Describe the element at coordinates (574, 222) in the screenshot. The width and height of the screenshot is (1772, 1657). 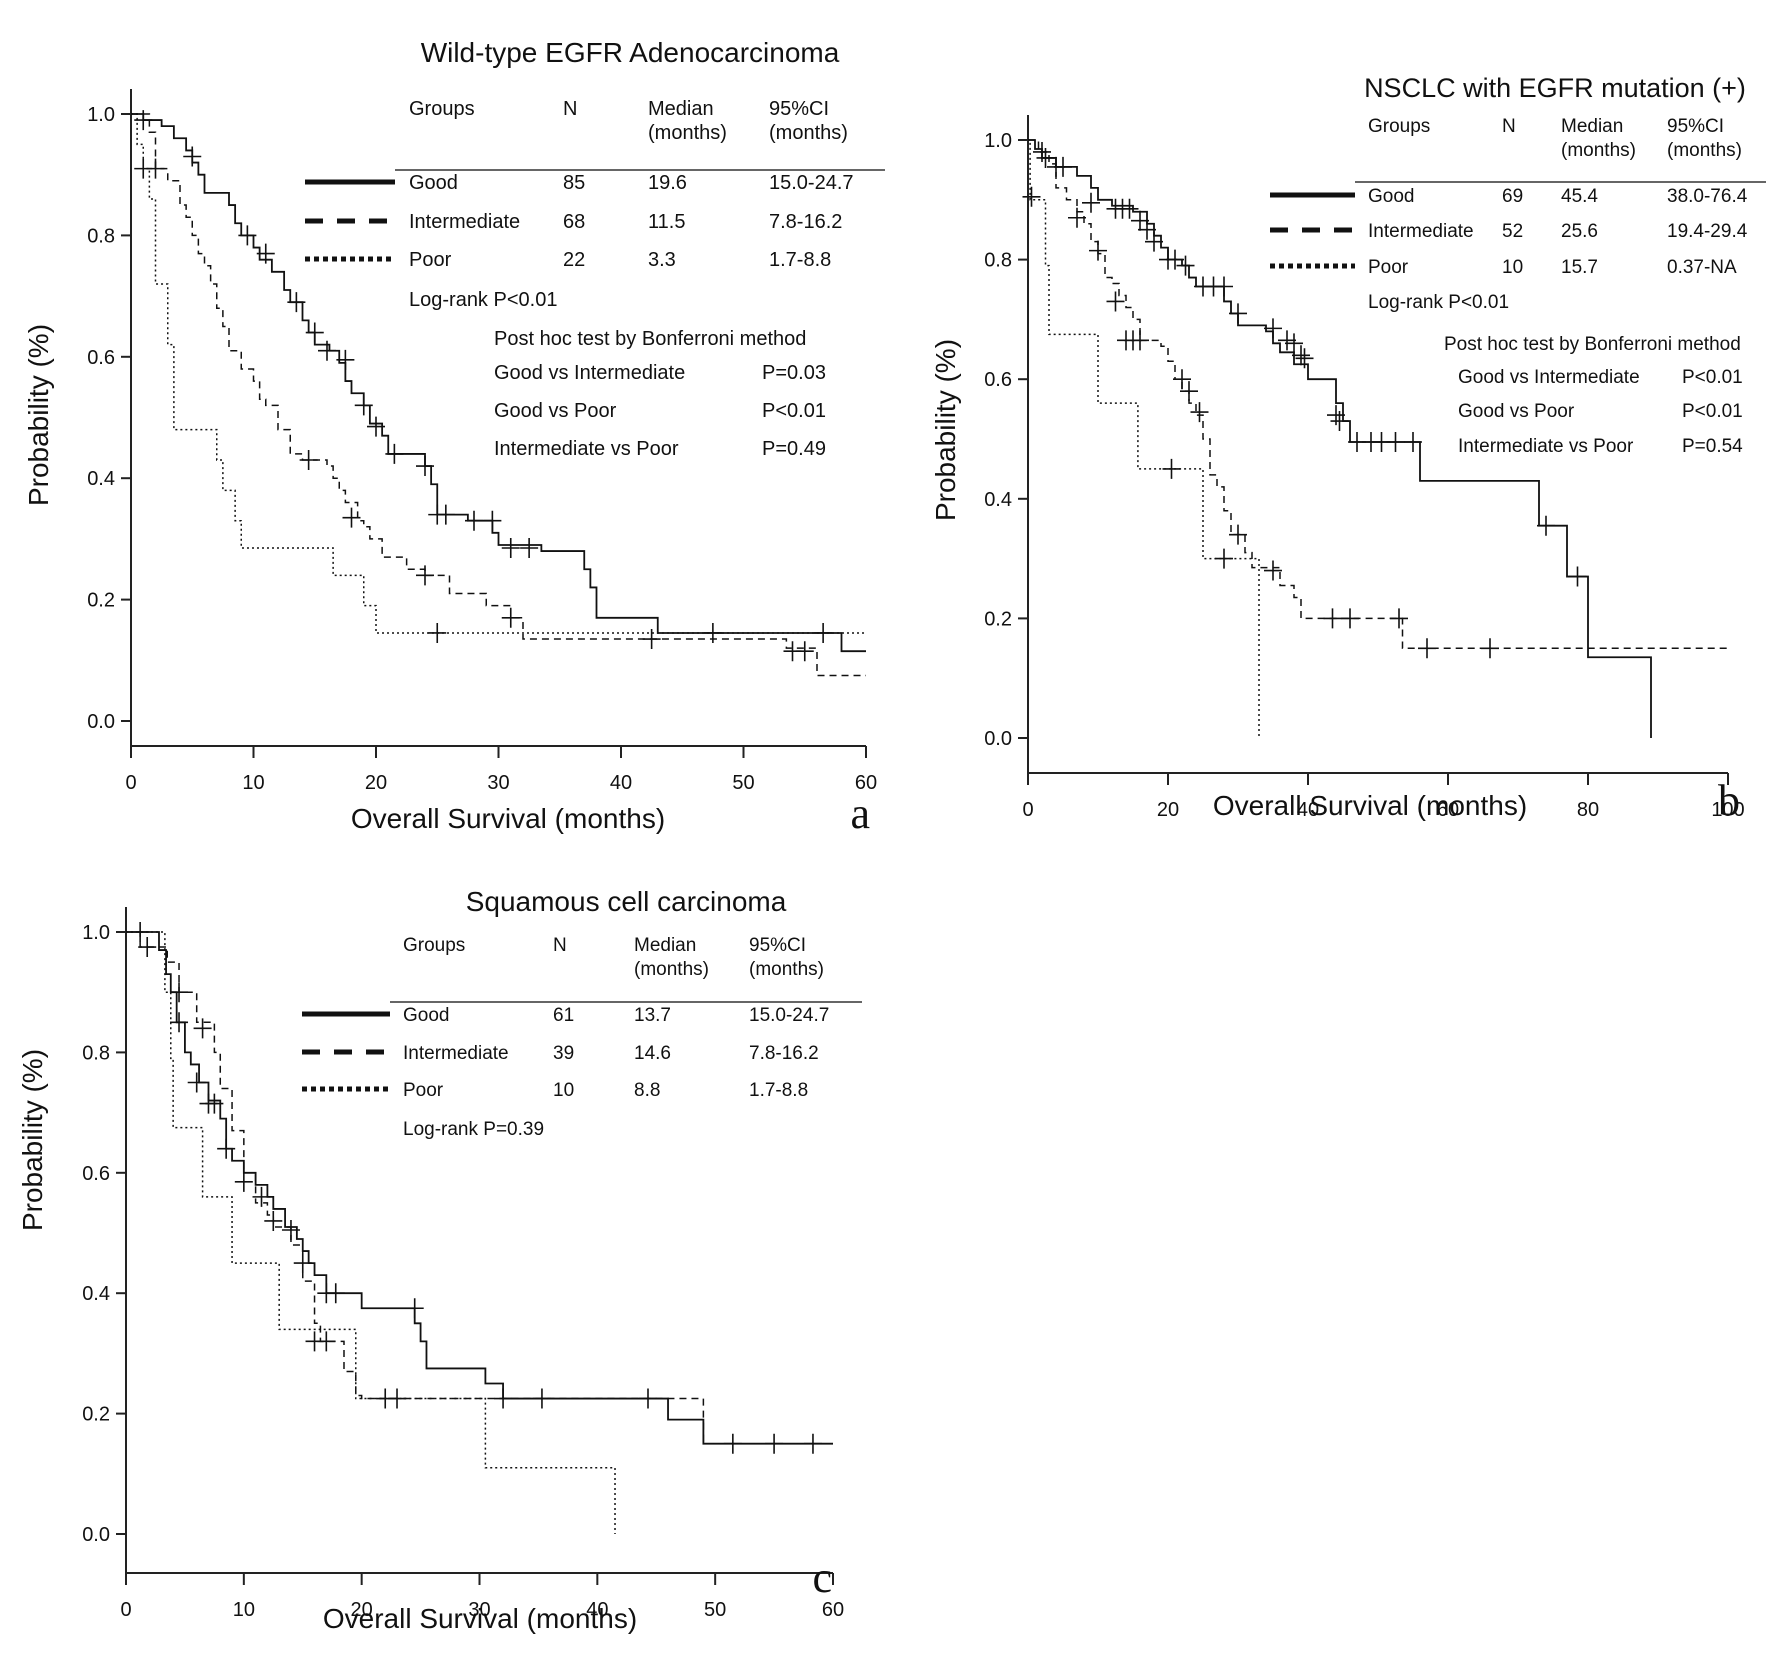
I see `table-cell-n: 68` at that location.